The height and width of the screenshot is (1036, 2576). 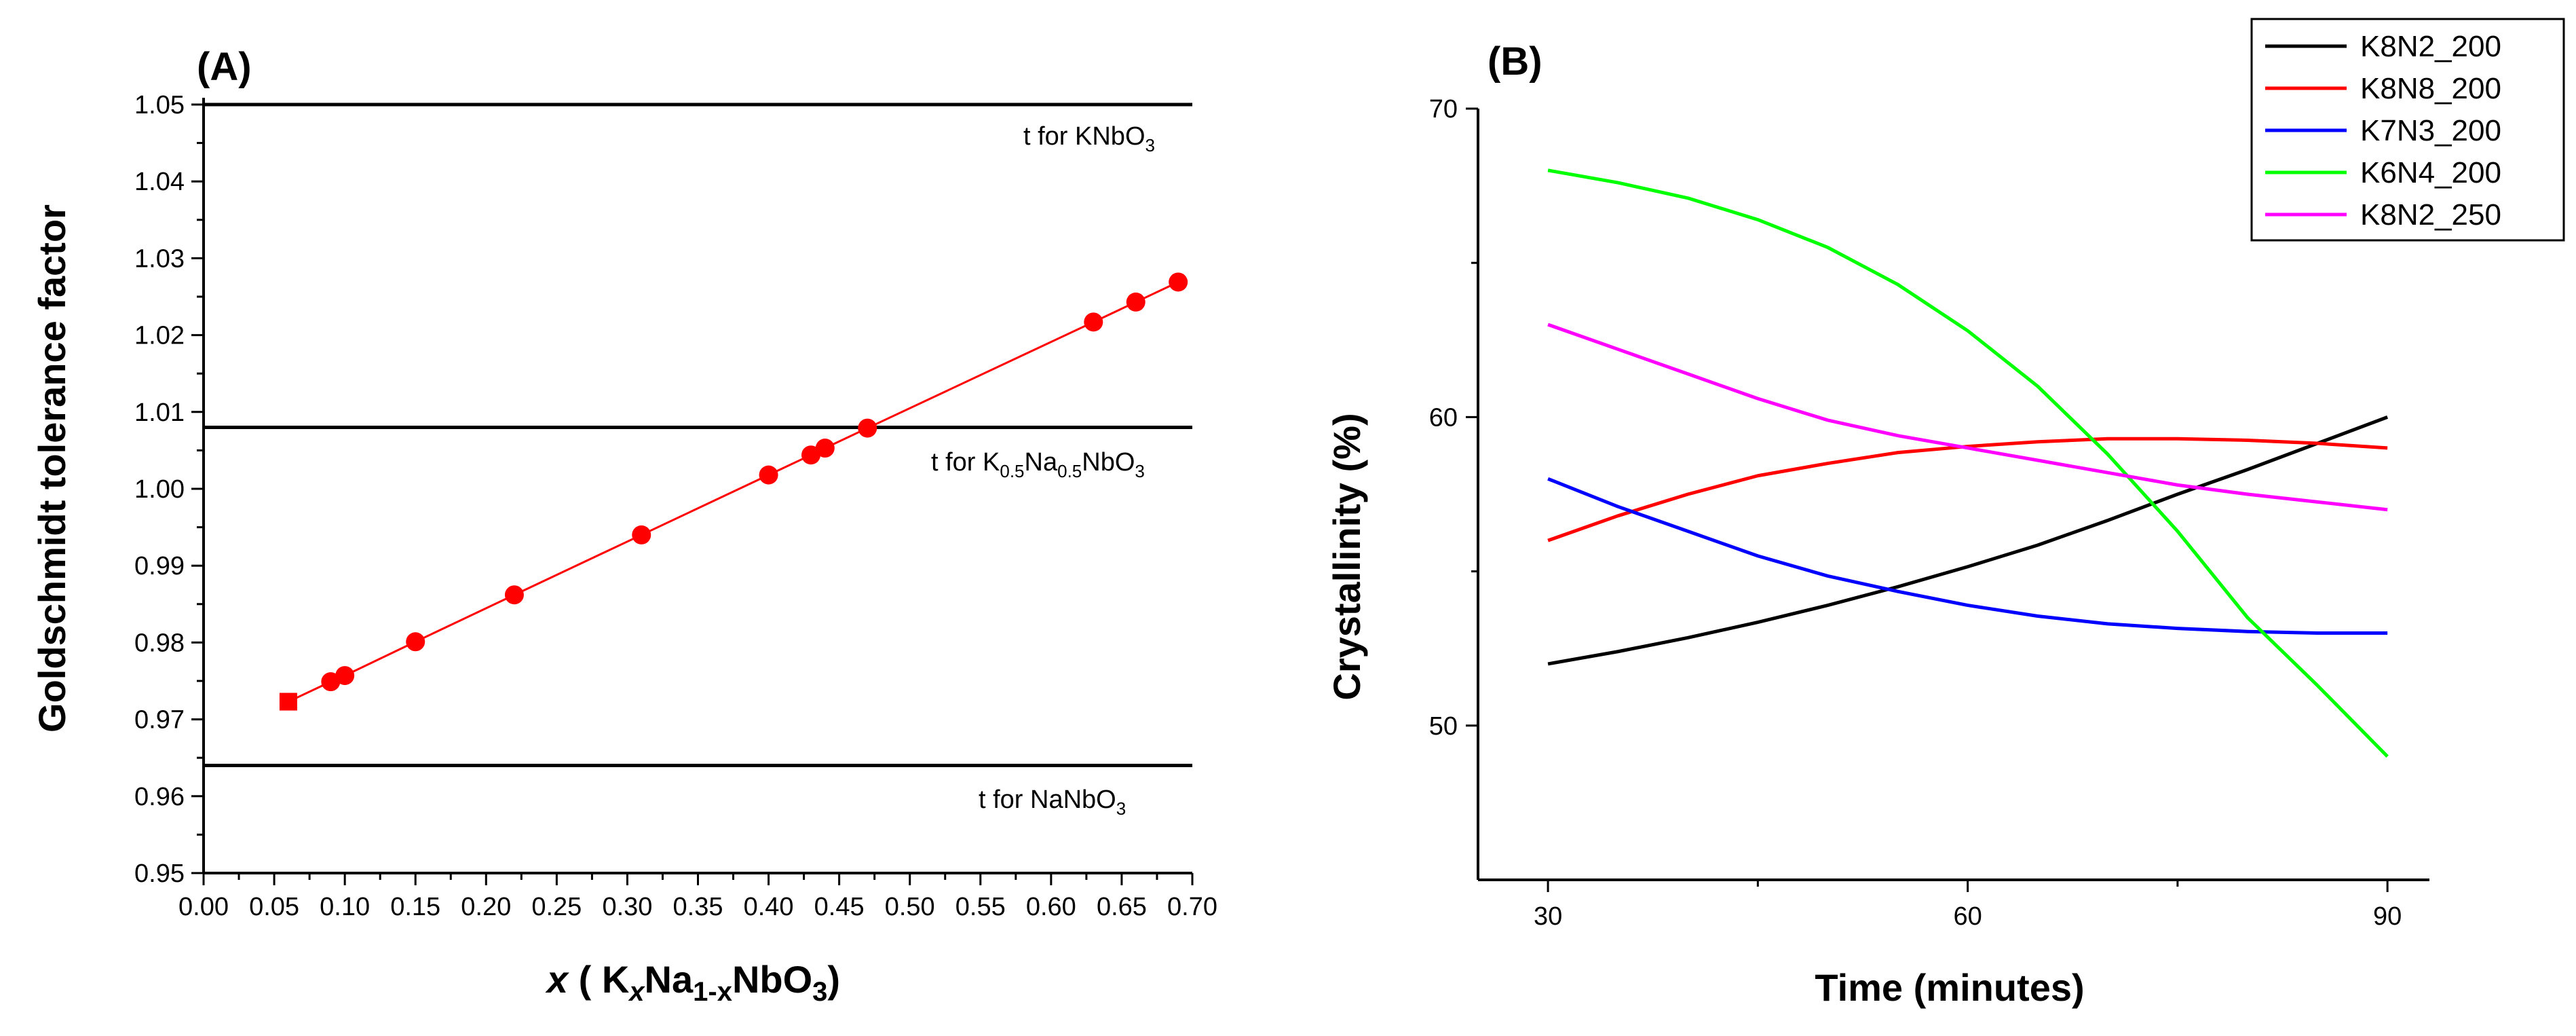 I want to click on ref-label-knbo3: t for KNbO3, so click(x=1089, y=139).